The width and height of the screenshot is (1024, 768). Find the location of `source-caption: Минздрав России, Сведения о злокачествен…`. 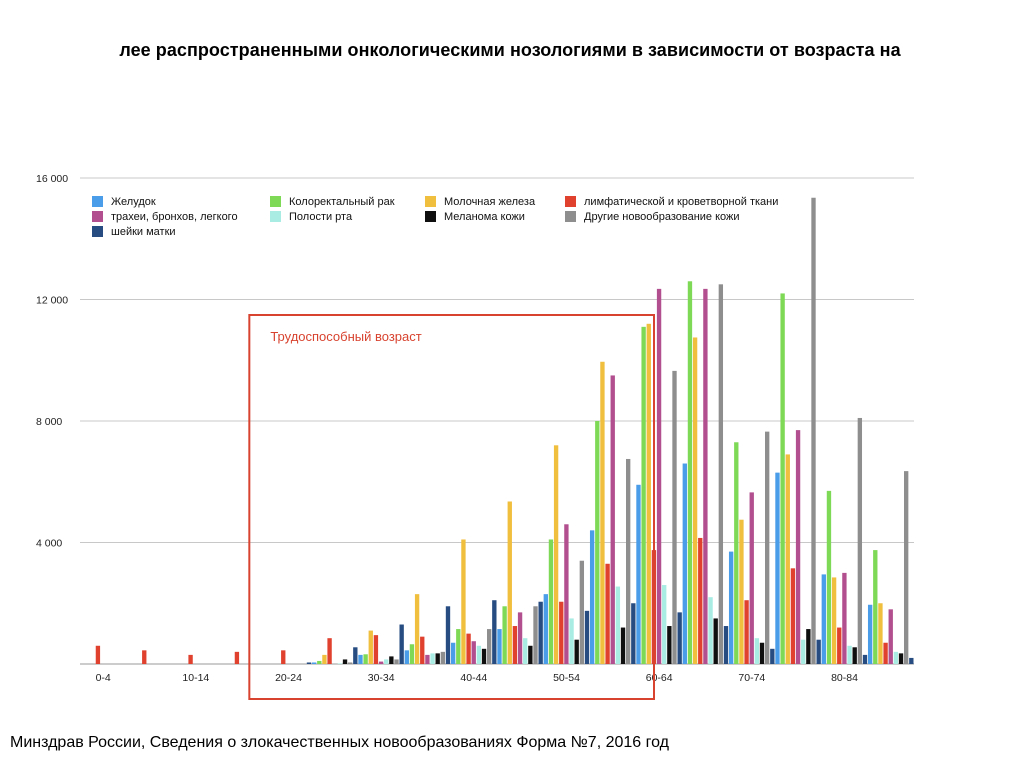

source-caption: Минздрав России, Сведения о злокачествен… is located at coordinates (339, 742).